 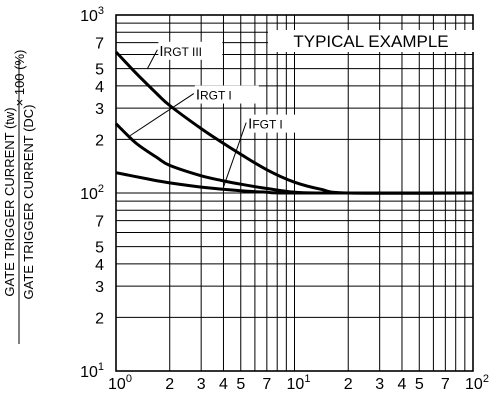 What do you see at coordinates (92, 193) in the screenshot?
I see `y-tick-label: 10²` at bounding box center [92, 193].